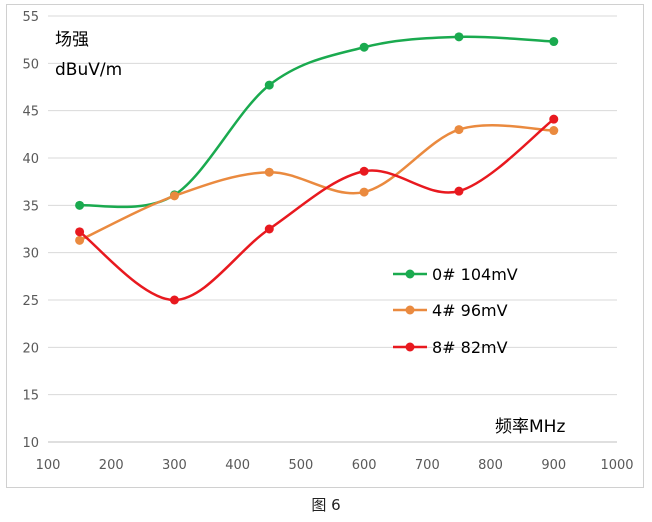 The height and width of the screenshot is (522, 652). Describe the element at coordinates (553, 465) in the screenshot. I see `x-tick-label: 900` at that location.